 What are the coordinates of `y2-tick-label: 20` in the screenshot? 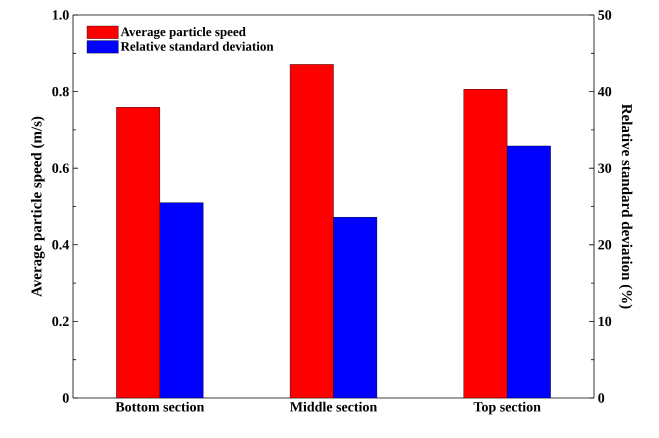 It's located at (605, 245).